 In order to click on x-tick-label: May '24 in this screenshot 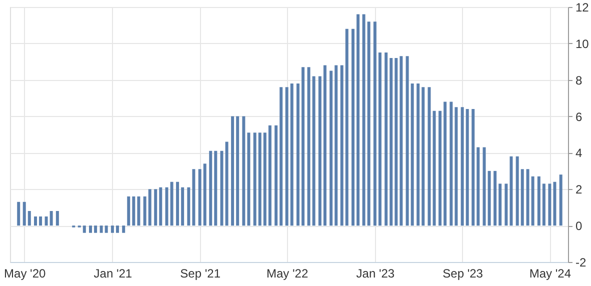, I will do `click(550, 273)`.